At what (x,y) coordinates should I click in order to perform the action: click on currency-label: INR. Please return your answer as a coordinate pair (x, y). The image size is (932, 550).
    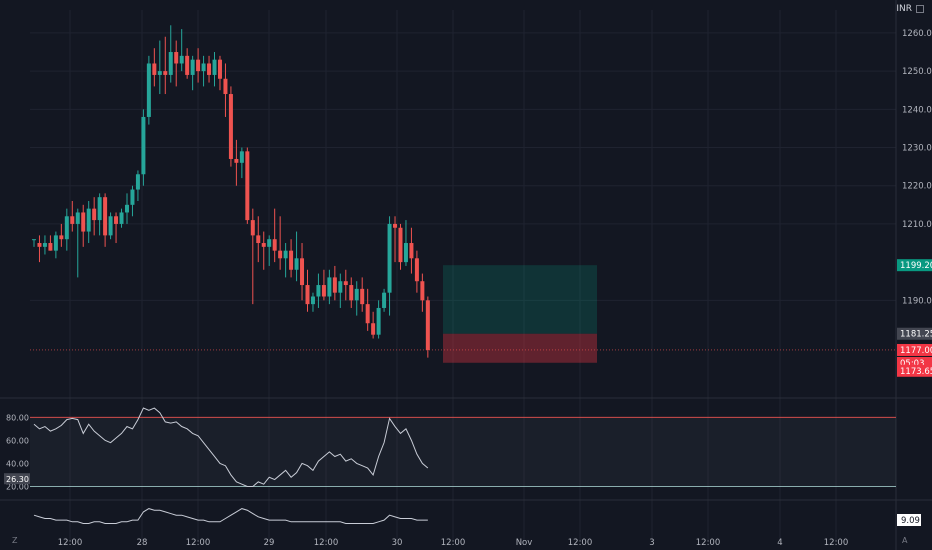
    Looking at the image, I should click on (910, 9).